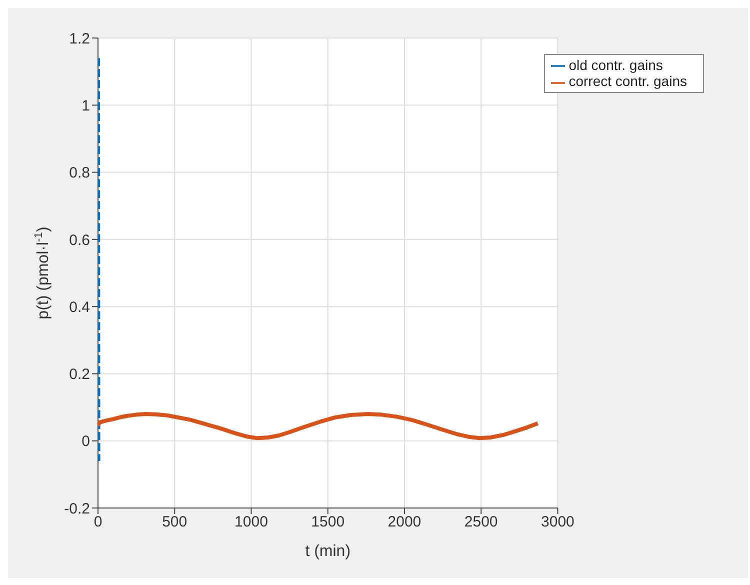  What do you see at coordinates (627, 81) in the screenshot?
I see `legend-label: correct contr. gains` at bounding box center [627, 81].